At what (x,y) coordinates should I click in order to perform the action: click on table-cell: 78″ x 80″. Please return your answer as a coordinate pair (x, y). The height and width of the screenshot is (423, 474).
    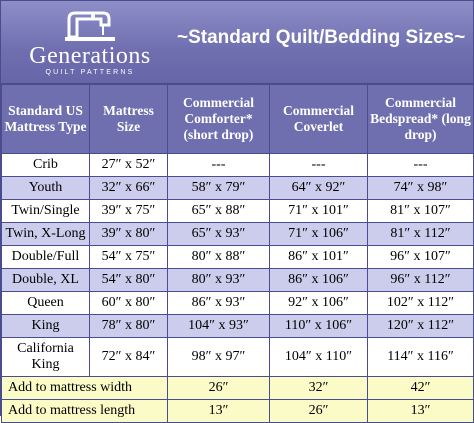
    Looking at the image, I should click on (128, 326).